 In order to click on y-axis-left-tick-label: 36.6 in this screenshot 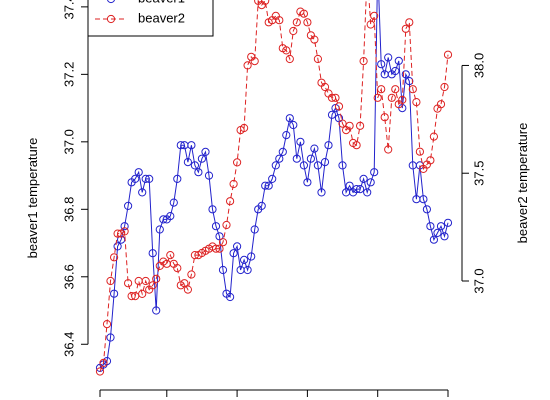, I will do `click(68, 276)`.